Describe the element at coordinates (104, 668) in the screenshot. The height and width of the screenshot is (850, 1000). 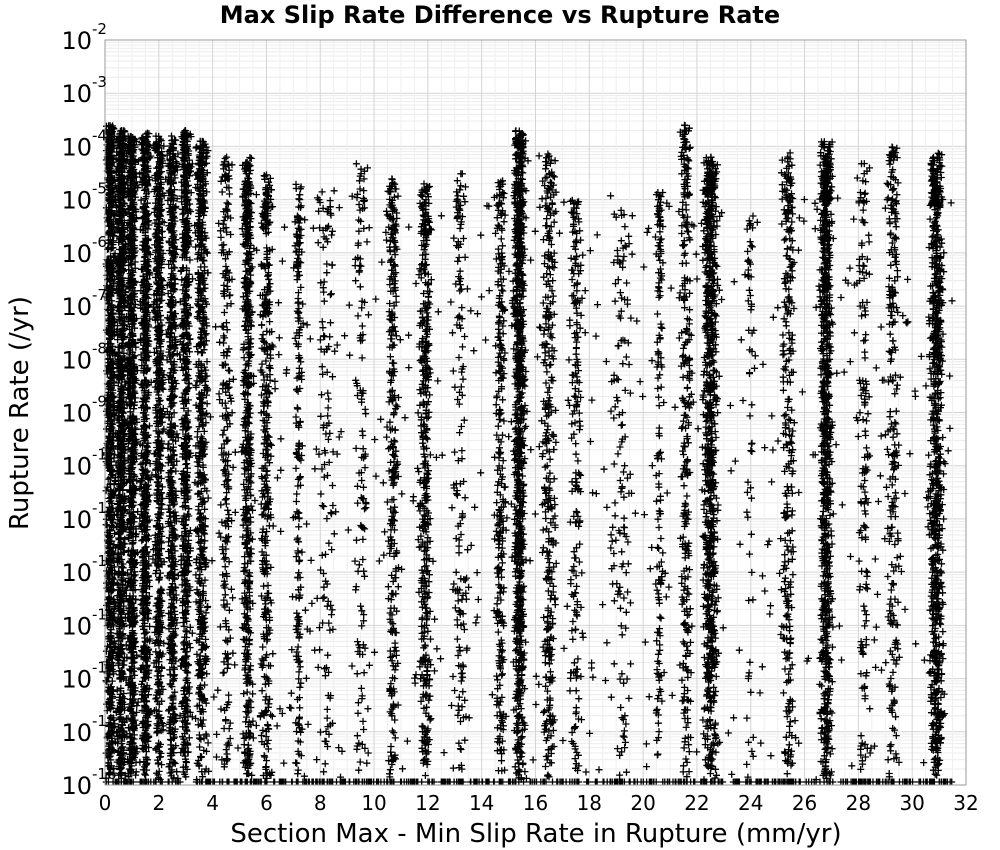
I see `y-tick-exponent: -14` at that location.